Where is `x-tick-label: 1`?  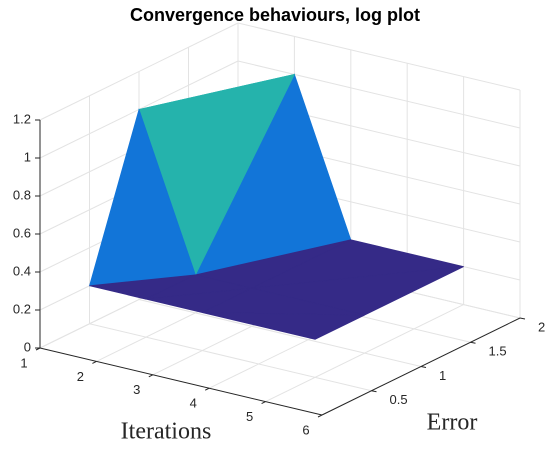 x-tick-label: 1 is located at coordinates (23, 362).